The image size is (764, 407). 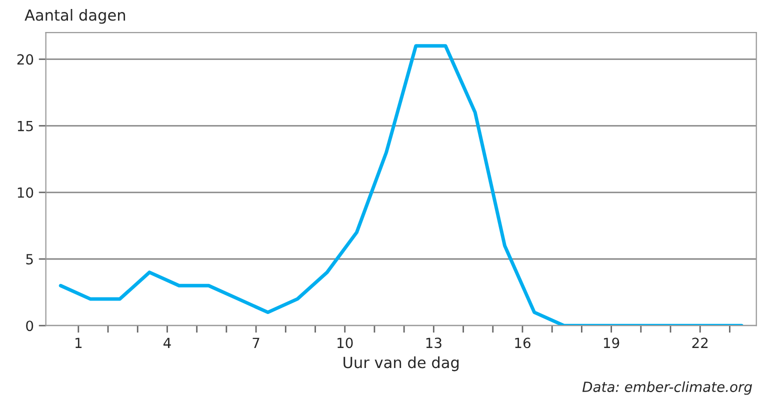 I want to click on x-tick-label: 4, so click(x=167, y=343).